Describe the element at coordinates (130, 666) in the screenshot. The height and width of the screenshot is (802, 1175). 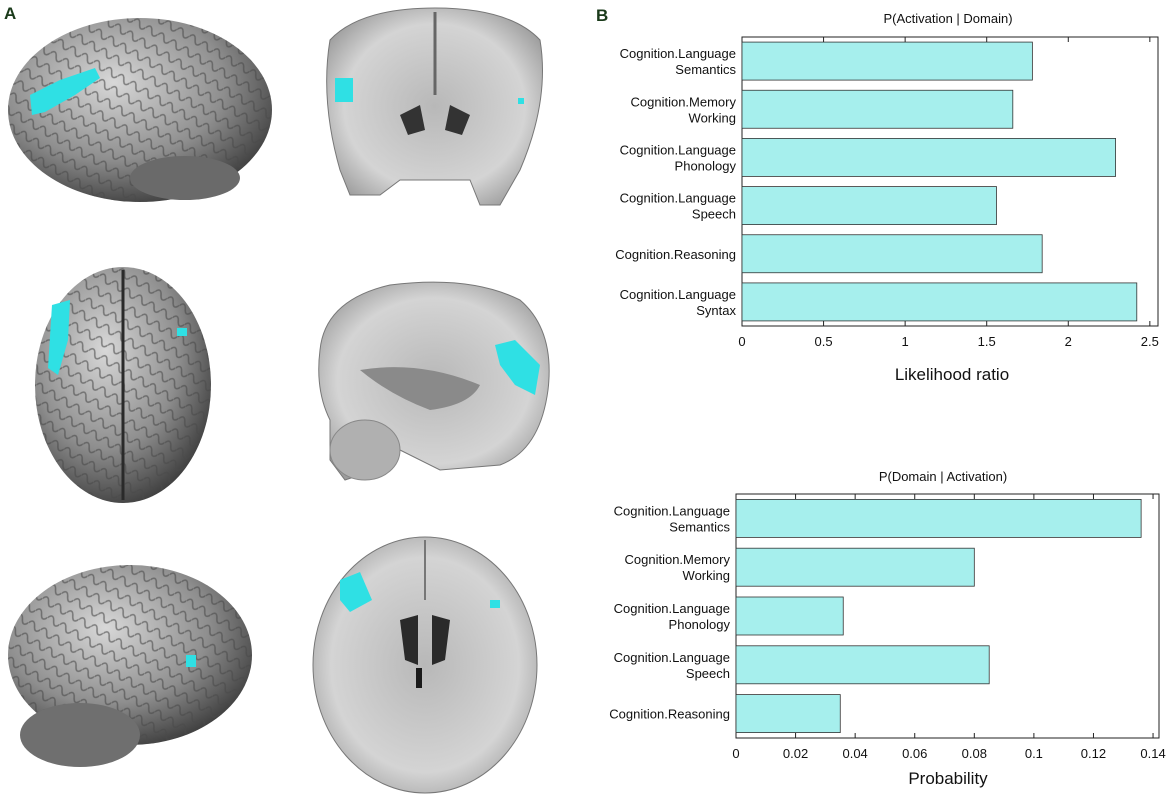
I see `oblique-brain-render` at that location.